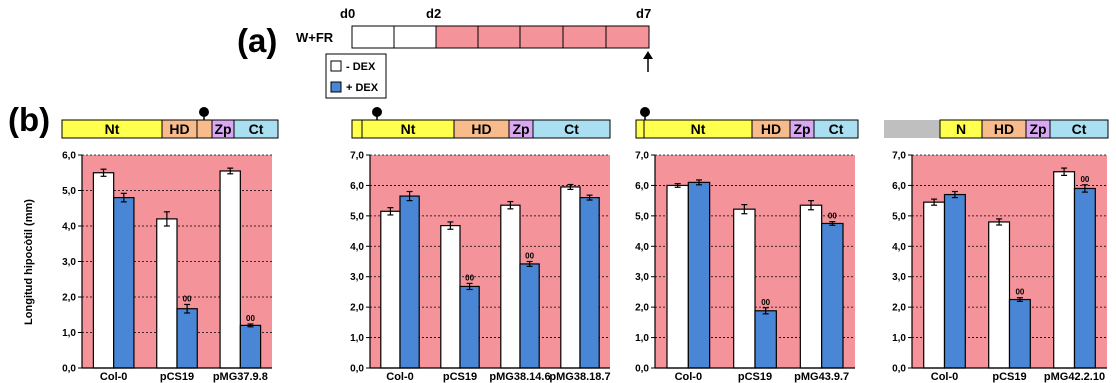  I want to click on construct-diagram-2: Nt HD Zp Ct, so click(481, 123).